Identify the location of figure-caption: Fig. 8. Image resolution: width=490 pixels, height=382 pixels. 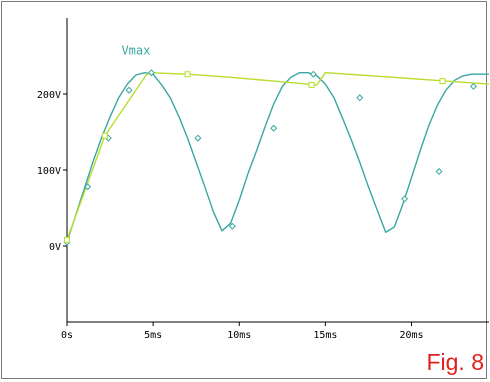
(455, 362).